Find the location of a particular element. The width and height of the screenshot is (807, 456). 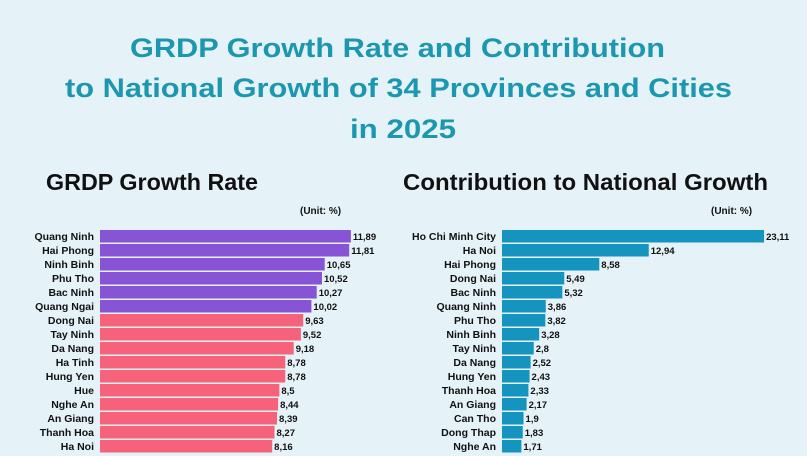

value-label: 10,65 is located at coordinates (339, 265).